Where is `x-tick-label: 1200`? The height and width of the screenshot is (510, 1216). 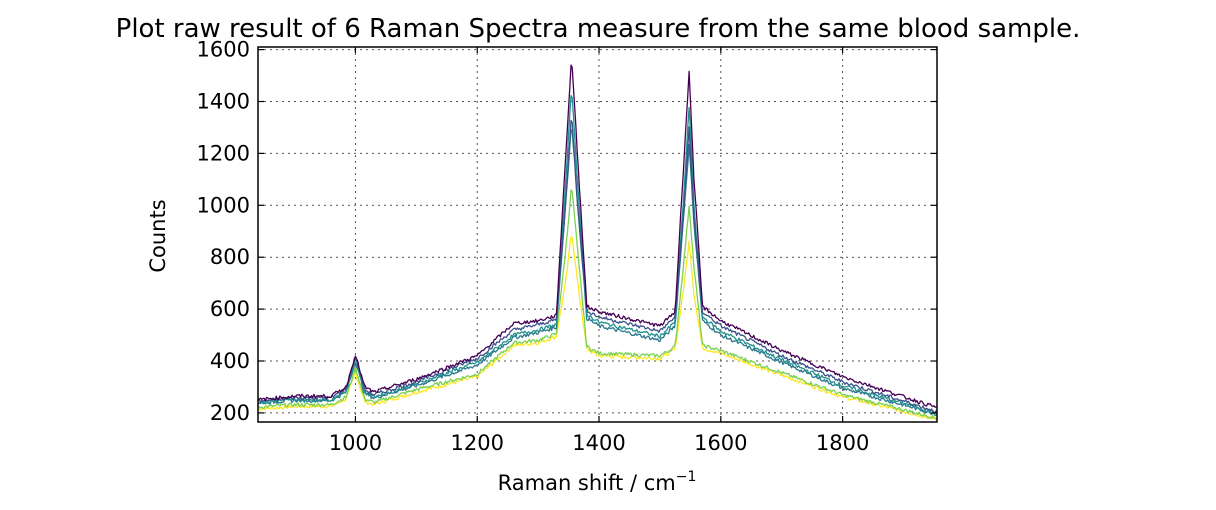
x-tick-label: 1200 is located at coordinates (477, 443).